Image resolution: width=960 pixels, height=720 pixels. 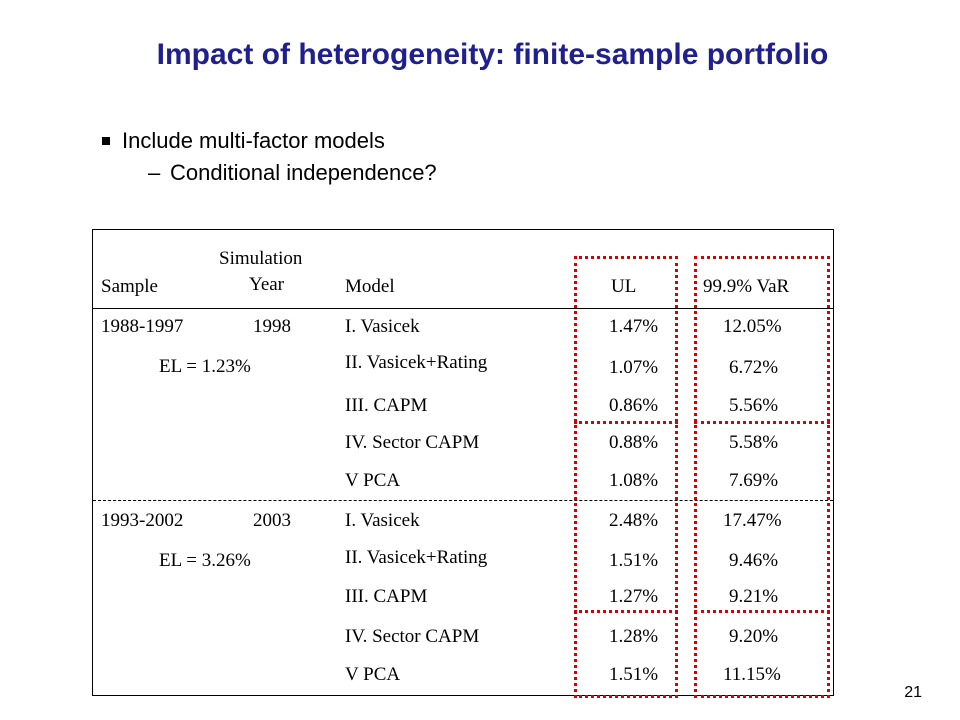 What do you see at coordinates (752, 520) in the screenshot?
I see `table-cell-var: 17.47%` at bounding box center [752, 520].